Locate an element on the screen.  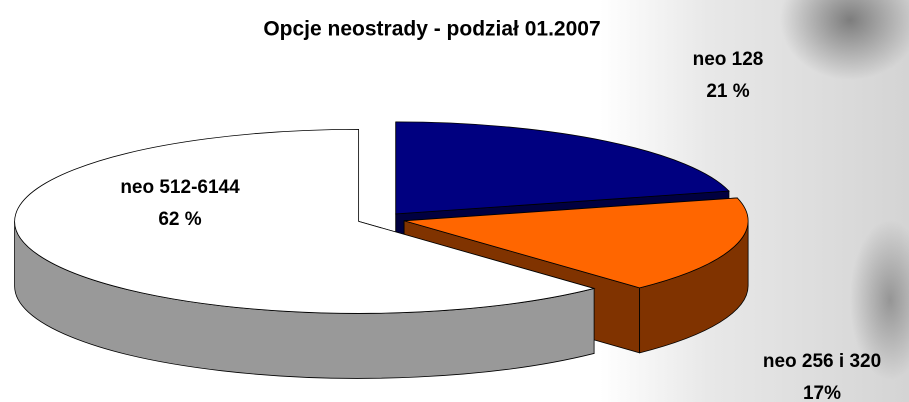
slice-value-label: 17% is located at coordinates (822, 392).